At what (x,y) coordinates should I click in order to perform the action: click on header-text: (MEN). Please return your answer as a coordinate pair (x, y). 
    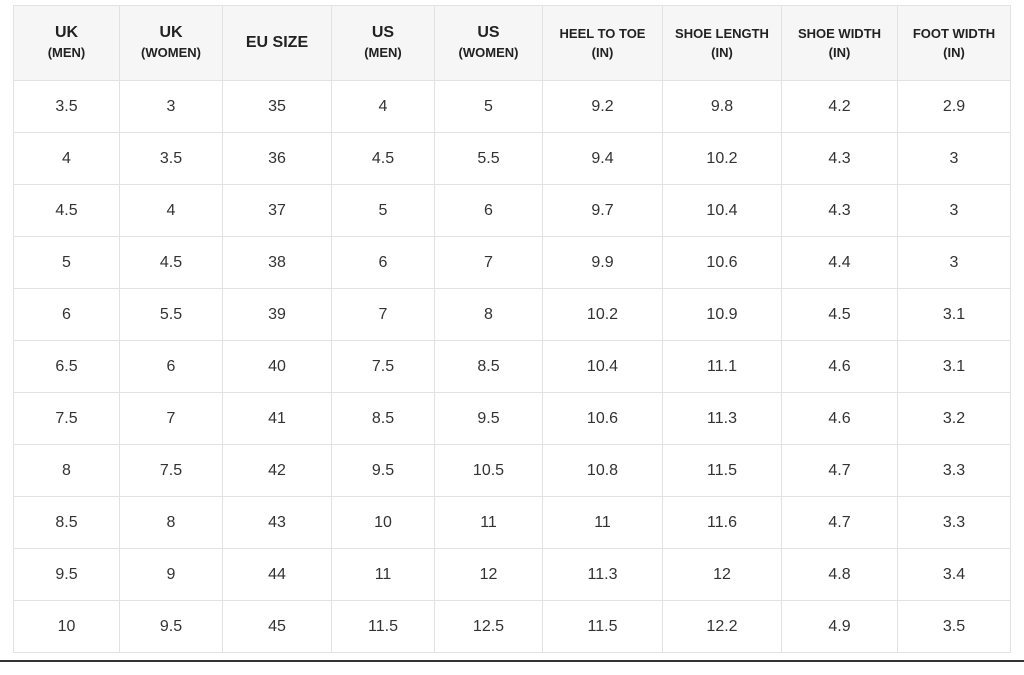
    Looking at the image, I should click on (66, 52).